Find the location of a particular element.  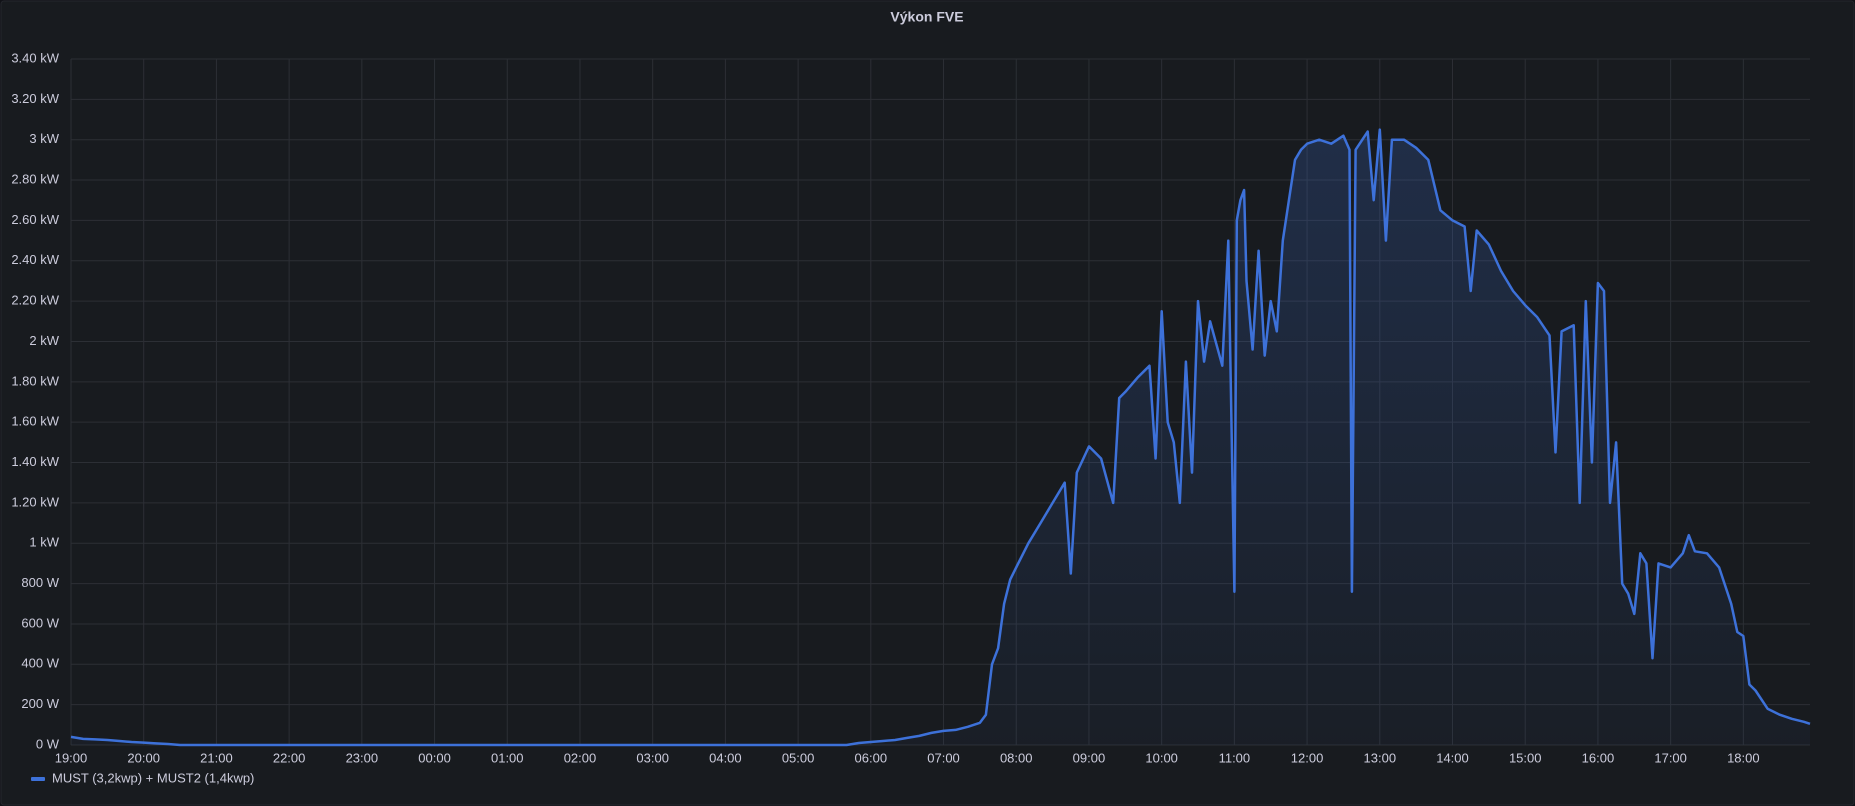

x-tick-label: 13:00 is located at coordinates (1380, 757).